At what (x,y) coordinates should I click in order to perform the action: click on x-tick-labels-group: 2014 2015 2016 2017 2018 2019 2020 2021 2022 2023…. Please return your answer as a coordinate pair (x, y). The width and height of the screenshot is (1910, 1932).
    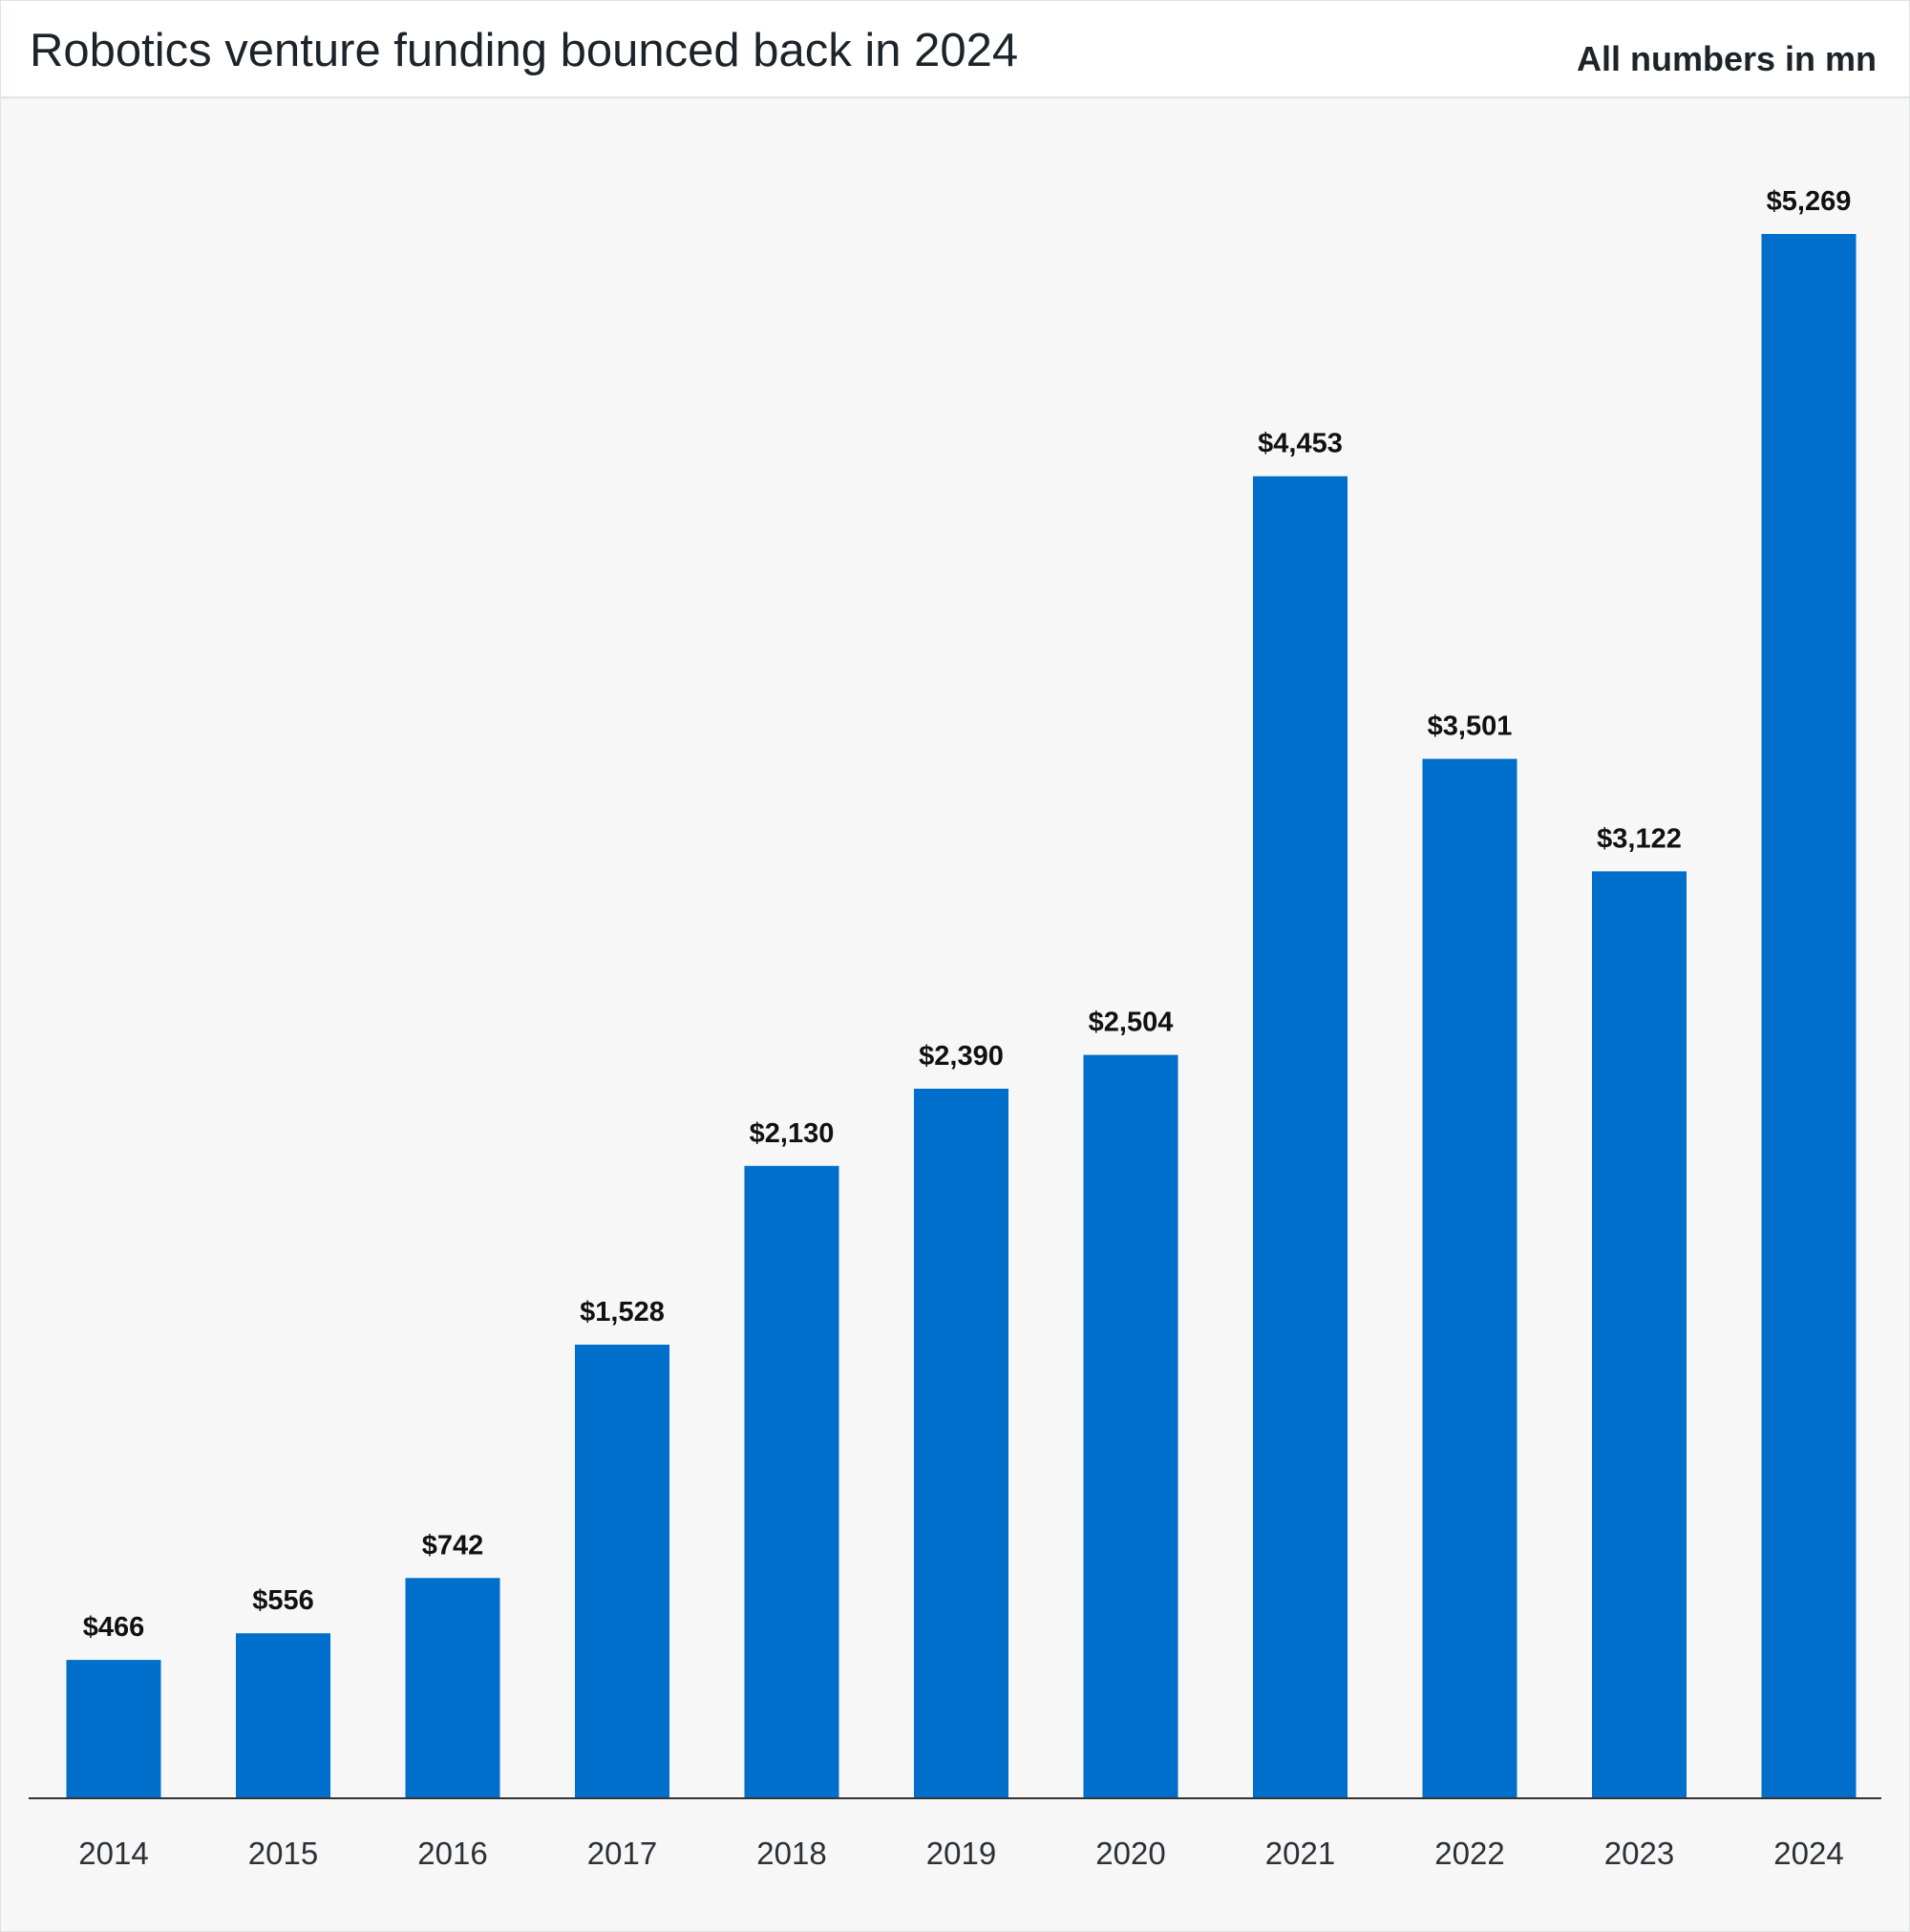
    Looking at the image, I should click on (960, 1853).